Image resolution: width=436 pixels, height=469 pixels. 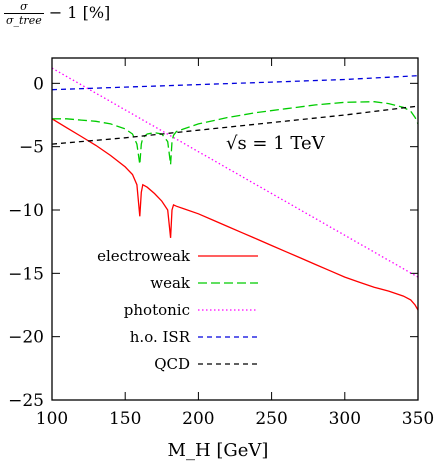 I want to click on x-tick-label: 100, so click(x=52, y=419).